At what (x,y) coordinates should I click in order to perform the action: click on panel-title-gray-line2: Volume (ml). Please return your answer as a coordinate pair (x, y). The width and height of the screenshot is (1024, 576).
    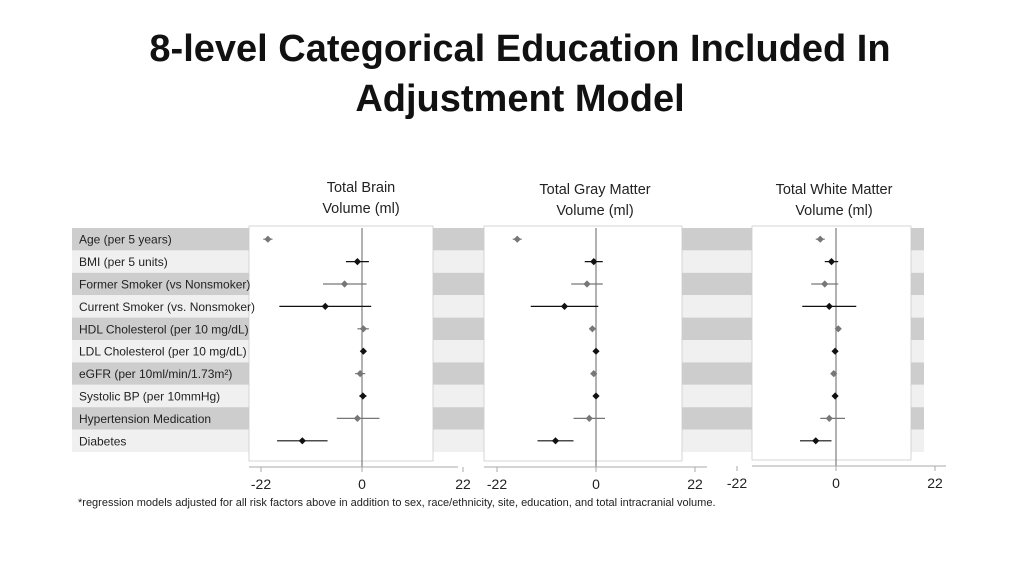
    Looking at the image, I should click on (595, 211).